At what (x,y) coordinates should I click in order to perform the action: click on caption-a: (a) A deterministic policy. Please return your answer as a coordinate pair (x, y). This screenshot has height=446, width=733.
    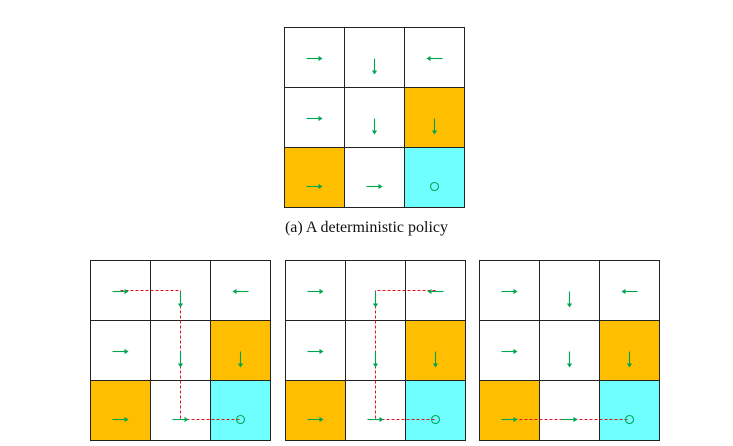
    Looking at the image, I should click on (366, 227).